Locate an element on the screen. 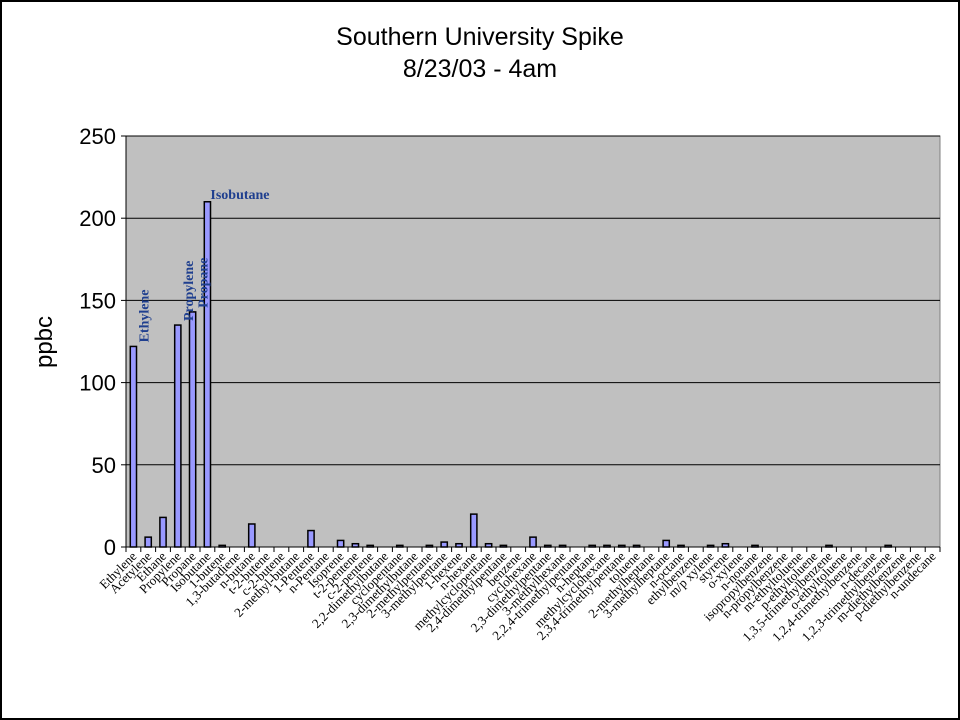 This screenshot has width=960, height=720. y-tick-label: 100 is located at coordinates (97, 383).